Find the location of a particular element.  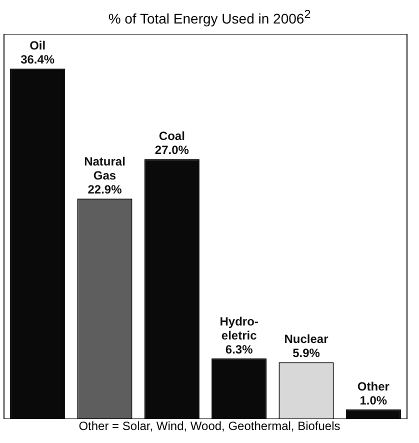

data-label: 1.0% is located at coordinates (374, 400).